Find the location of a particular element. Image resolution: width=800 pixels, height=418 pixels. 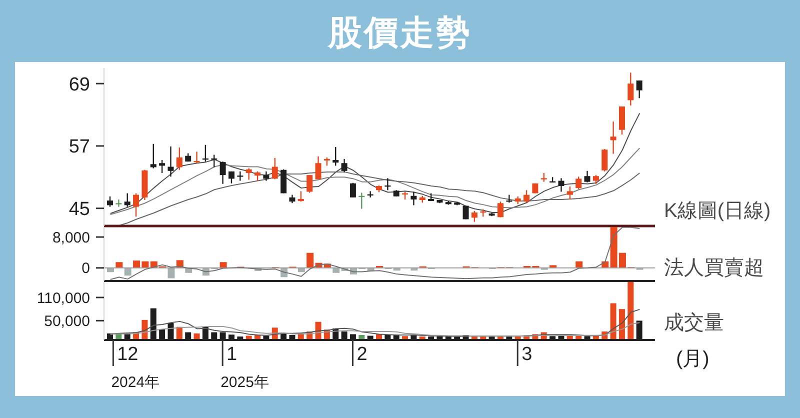

text: 2024年 is located at coordinates (135, 382).